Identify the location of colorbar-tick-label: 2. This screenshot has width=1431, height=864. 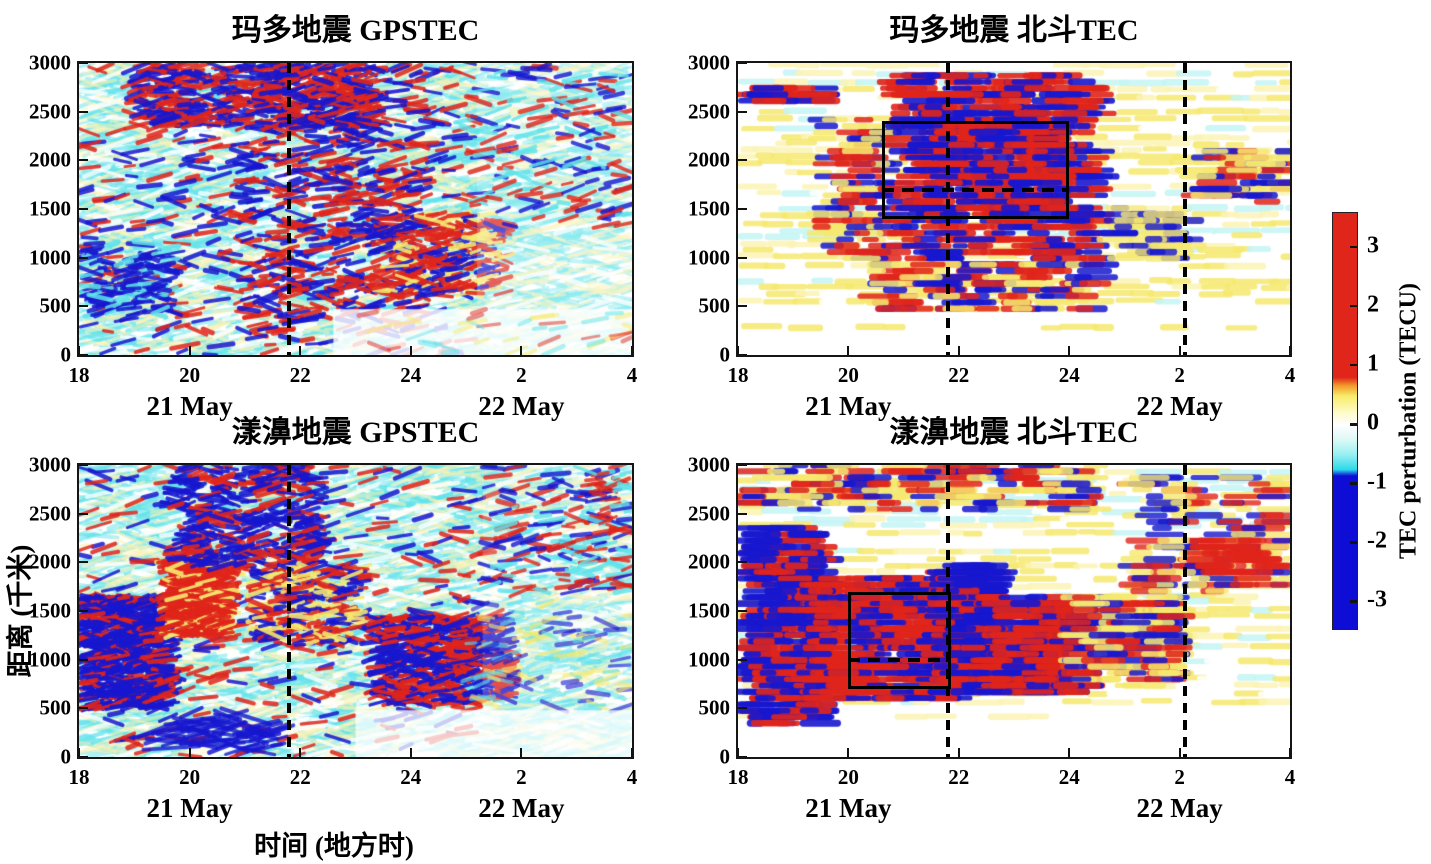
(1373, 304).